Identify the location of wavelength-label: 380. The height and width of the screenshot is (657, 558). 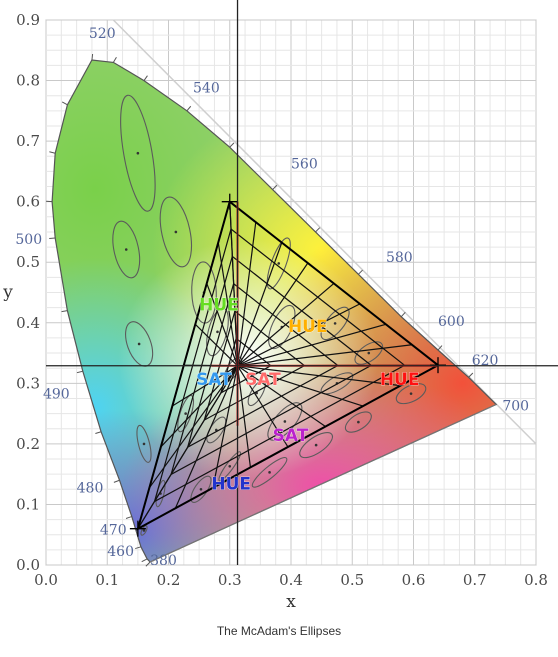
(163, 561).